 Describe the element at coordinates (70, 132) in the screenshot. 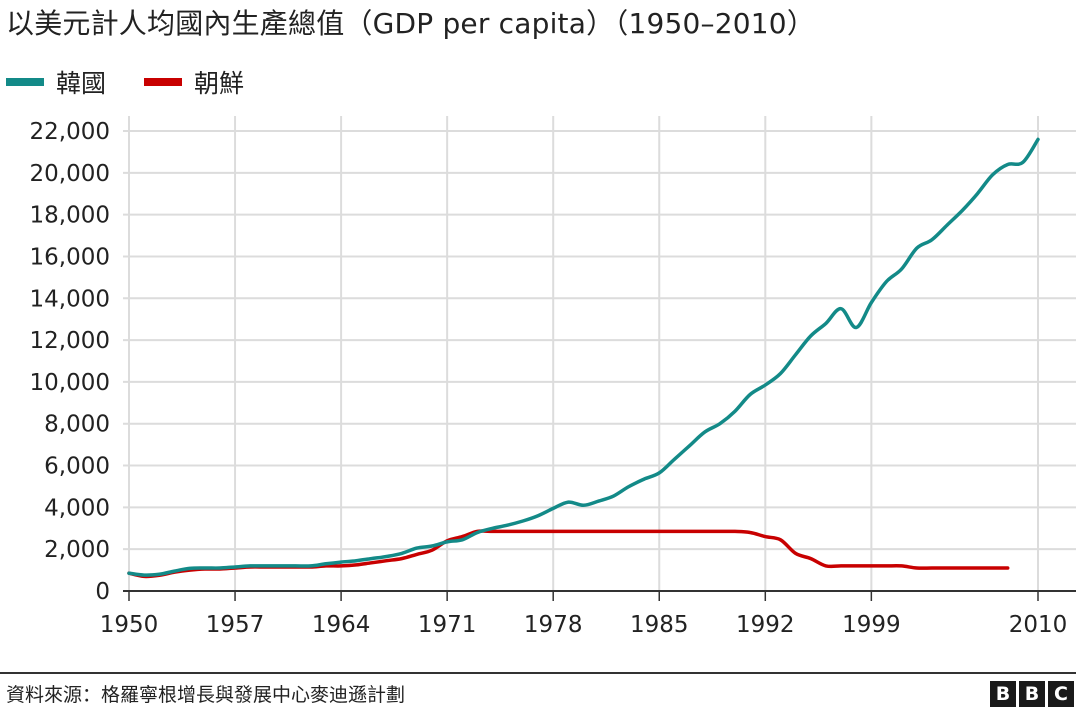

I see `y-tick-label: 22,000` at that location.